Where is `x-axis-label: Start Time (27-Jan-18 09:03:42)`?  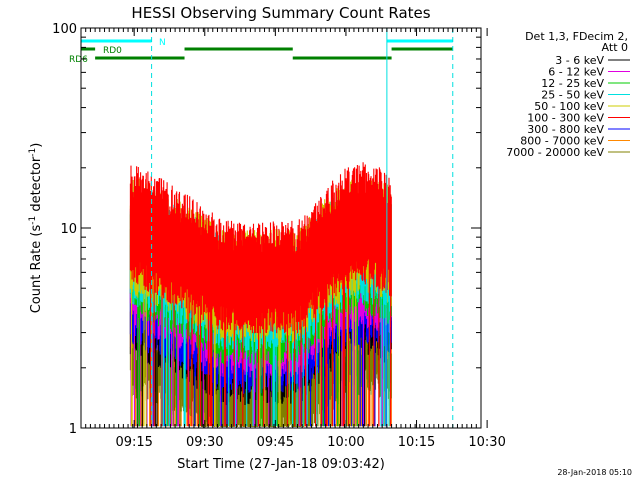
x-axis-label: Start Time (27-Jan-18 09:03:42) is located at coordinates (281, 464).